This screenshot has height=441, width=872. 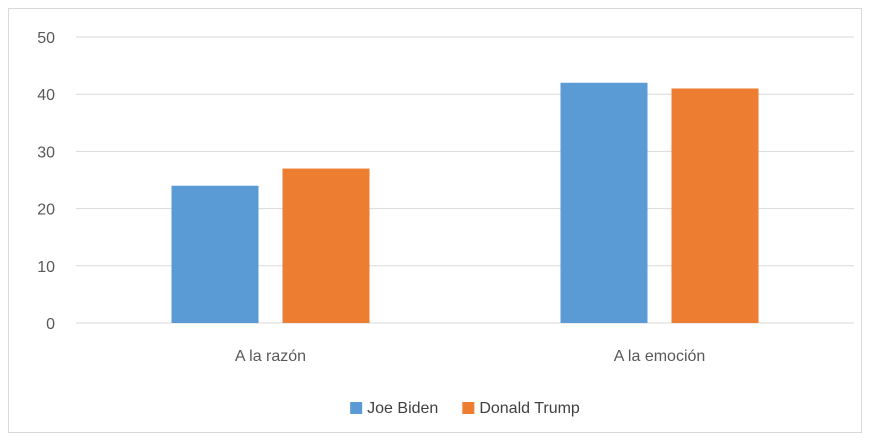 What do you see at coordinates (270, 356) in the screenshot?
I see `x-category-label: A la razón` at bounding box center [270, 356].